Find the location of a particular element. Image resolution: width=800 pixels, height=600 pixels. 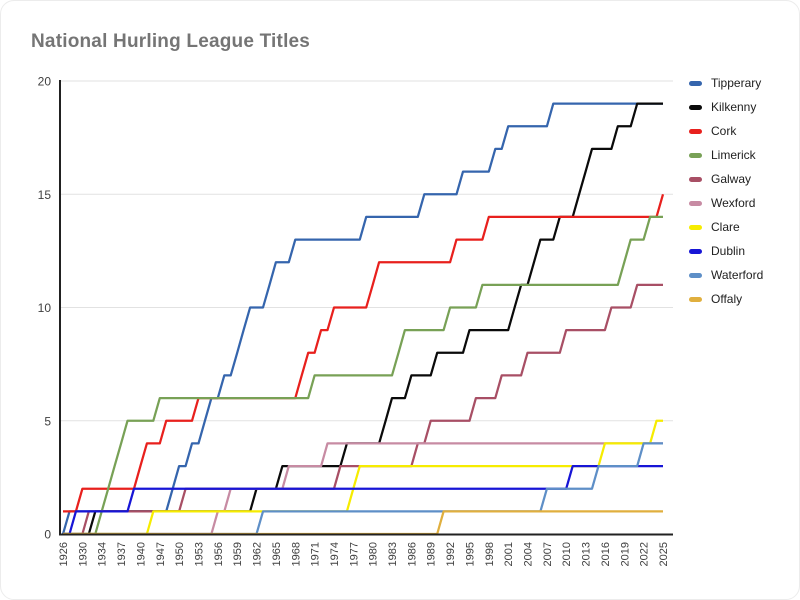

x-tick-label-1947: 1947 is located at coordinates (161, 554).